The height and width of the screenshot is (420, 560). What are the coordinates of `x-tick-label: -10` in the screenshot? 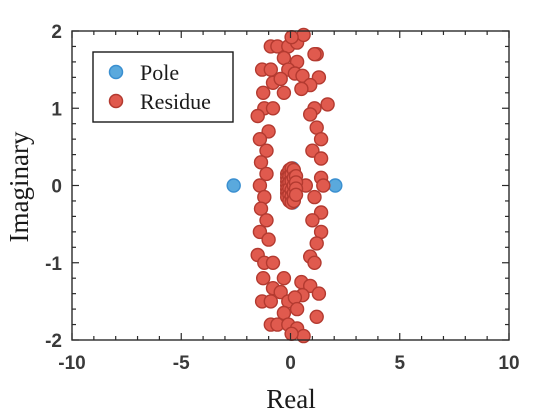 It's located at (71, 363).